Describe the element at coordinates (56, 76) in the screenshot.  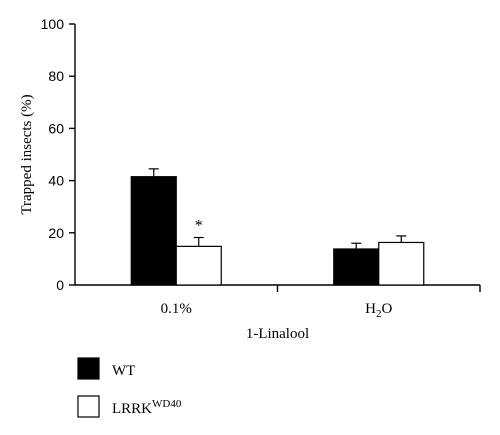
I see `y-tick-label: 80` at that location.